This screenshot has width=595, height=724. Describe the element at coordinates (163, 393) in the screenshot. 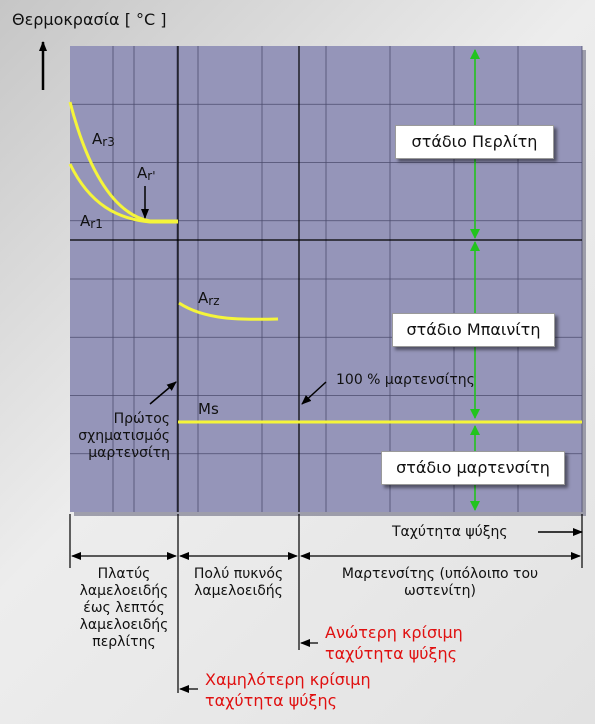

I see `first-martensite-arrow` at that location.